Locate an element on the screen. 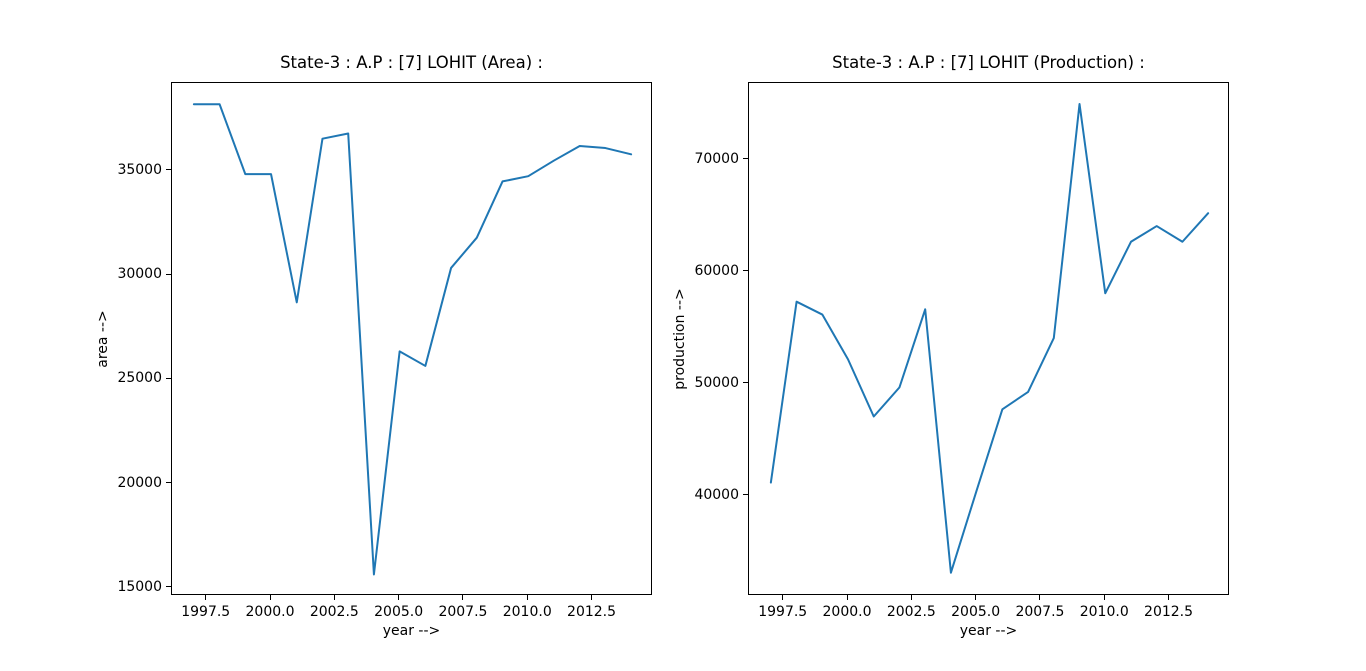 The width and height of the screenshot is (1366, 671). chart-title: State-3 : A.P : [7] LOHIT (Area) : is located at coordinates (411, 62).